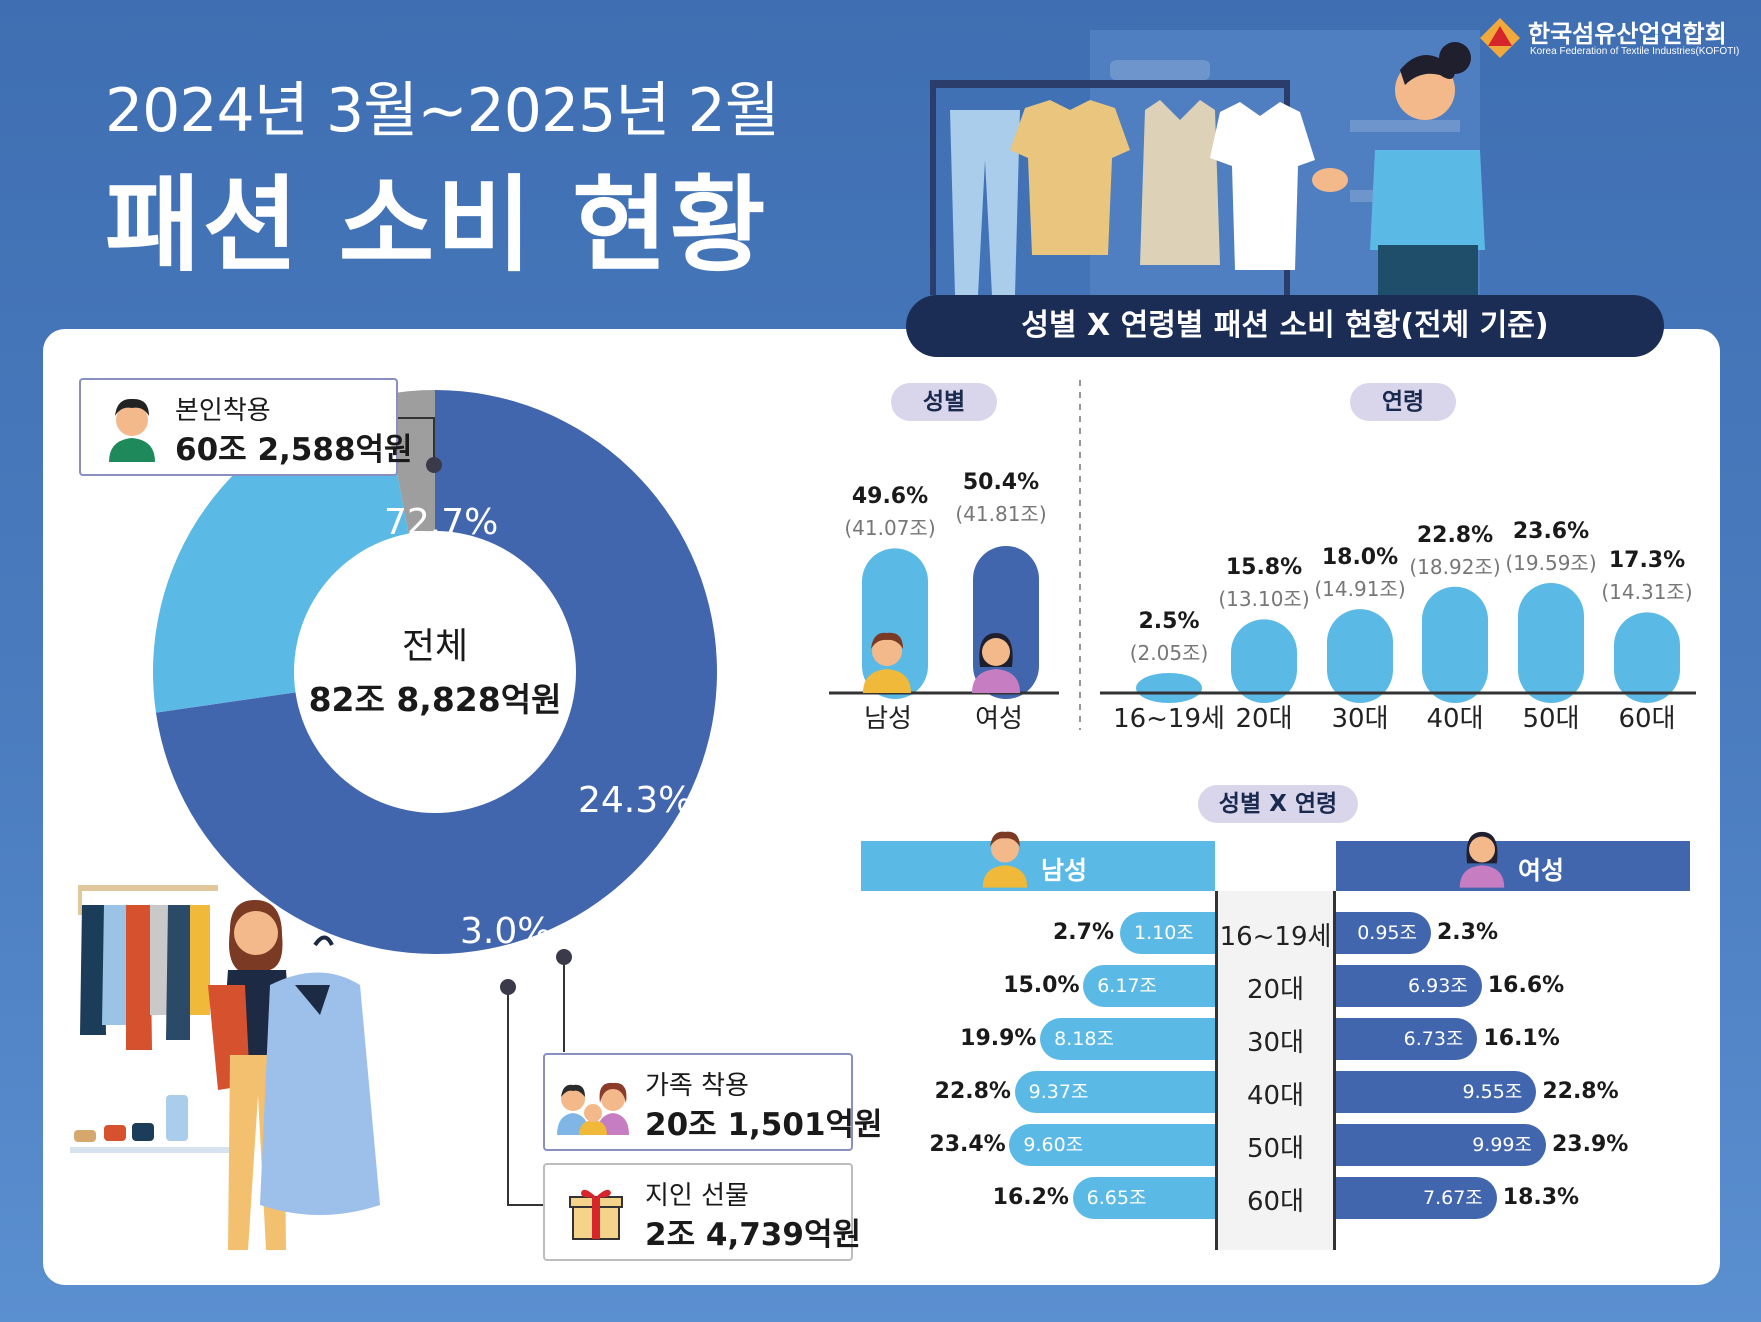 This screenshot has width=1761, height=1322. Describe the element at coordinates (1590, 1144) in the screenshot. I see `pyramid-pct-female: 23.9%` at that location.